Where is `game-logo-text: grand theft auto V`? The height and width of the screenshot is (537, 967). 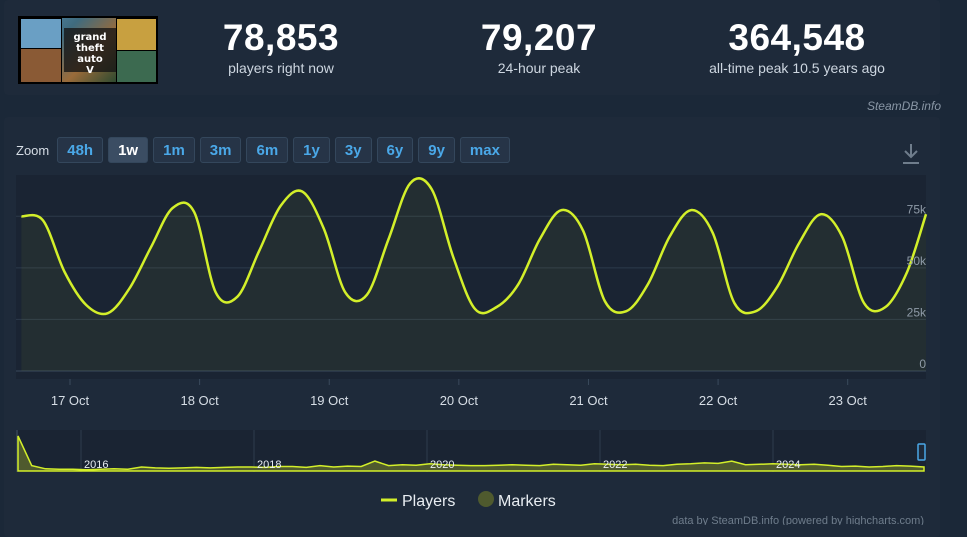
game-logo-text: grand theft auto V is located at coordinates (90, 52).